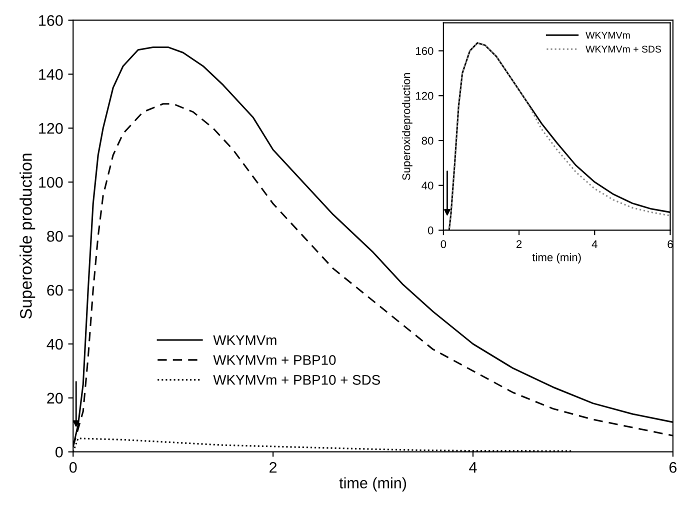 This screenshot has width=677, height=506. What do you see at coordinates (51, 74) in the screenshot?
I see `y-tick-label: 140` at bounding box center [51, 74].